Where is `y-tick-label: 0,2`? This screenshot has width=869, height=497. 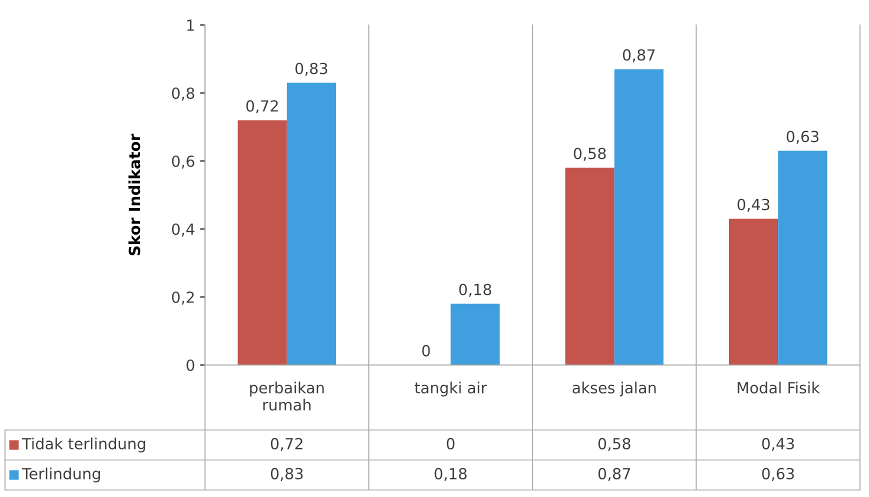
y-tick-label: 0,2 is located at coordinates (183, 298).